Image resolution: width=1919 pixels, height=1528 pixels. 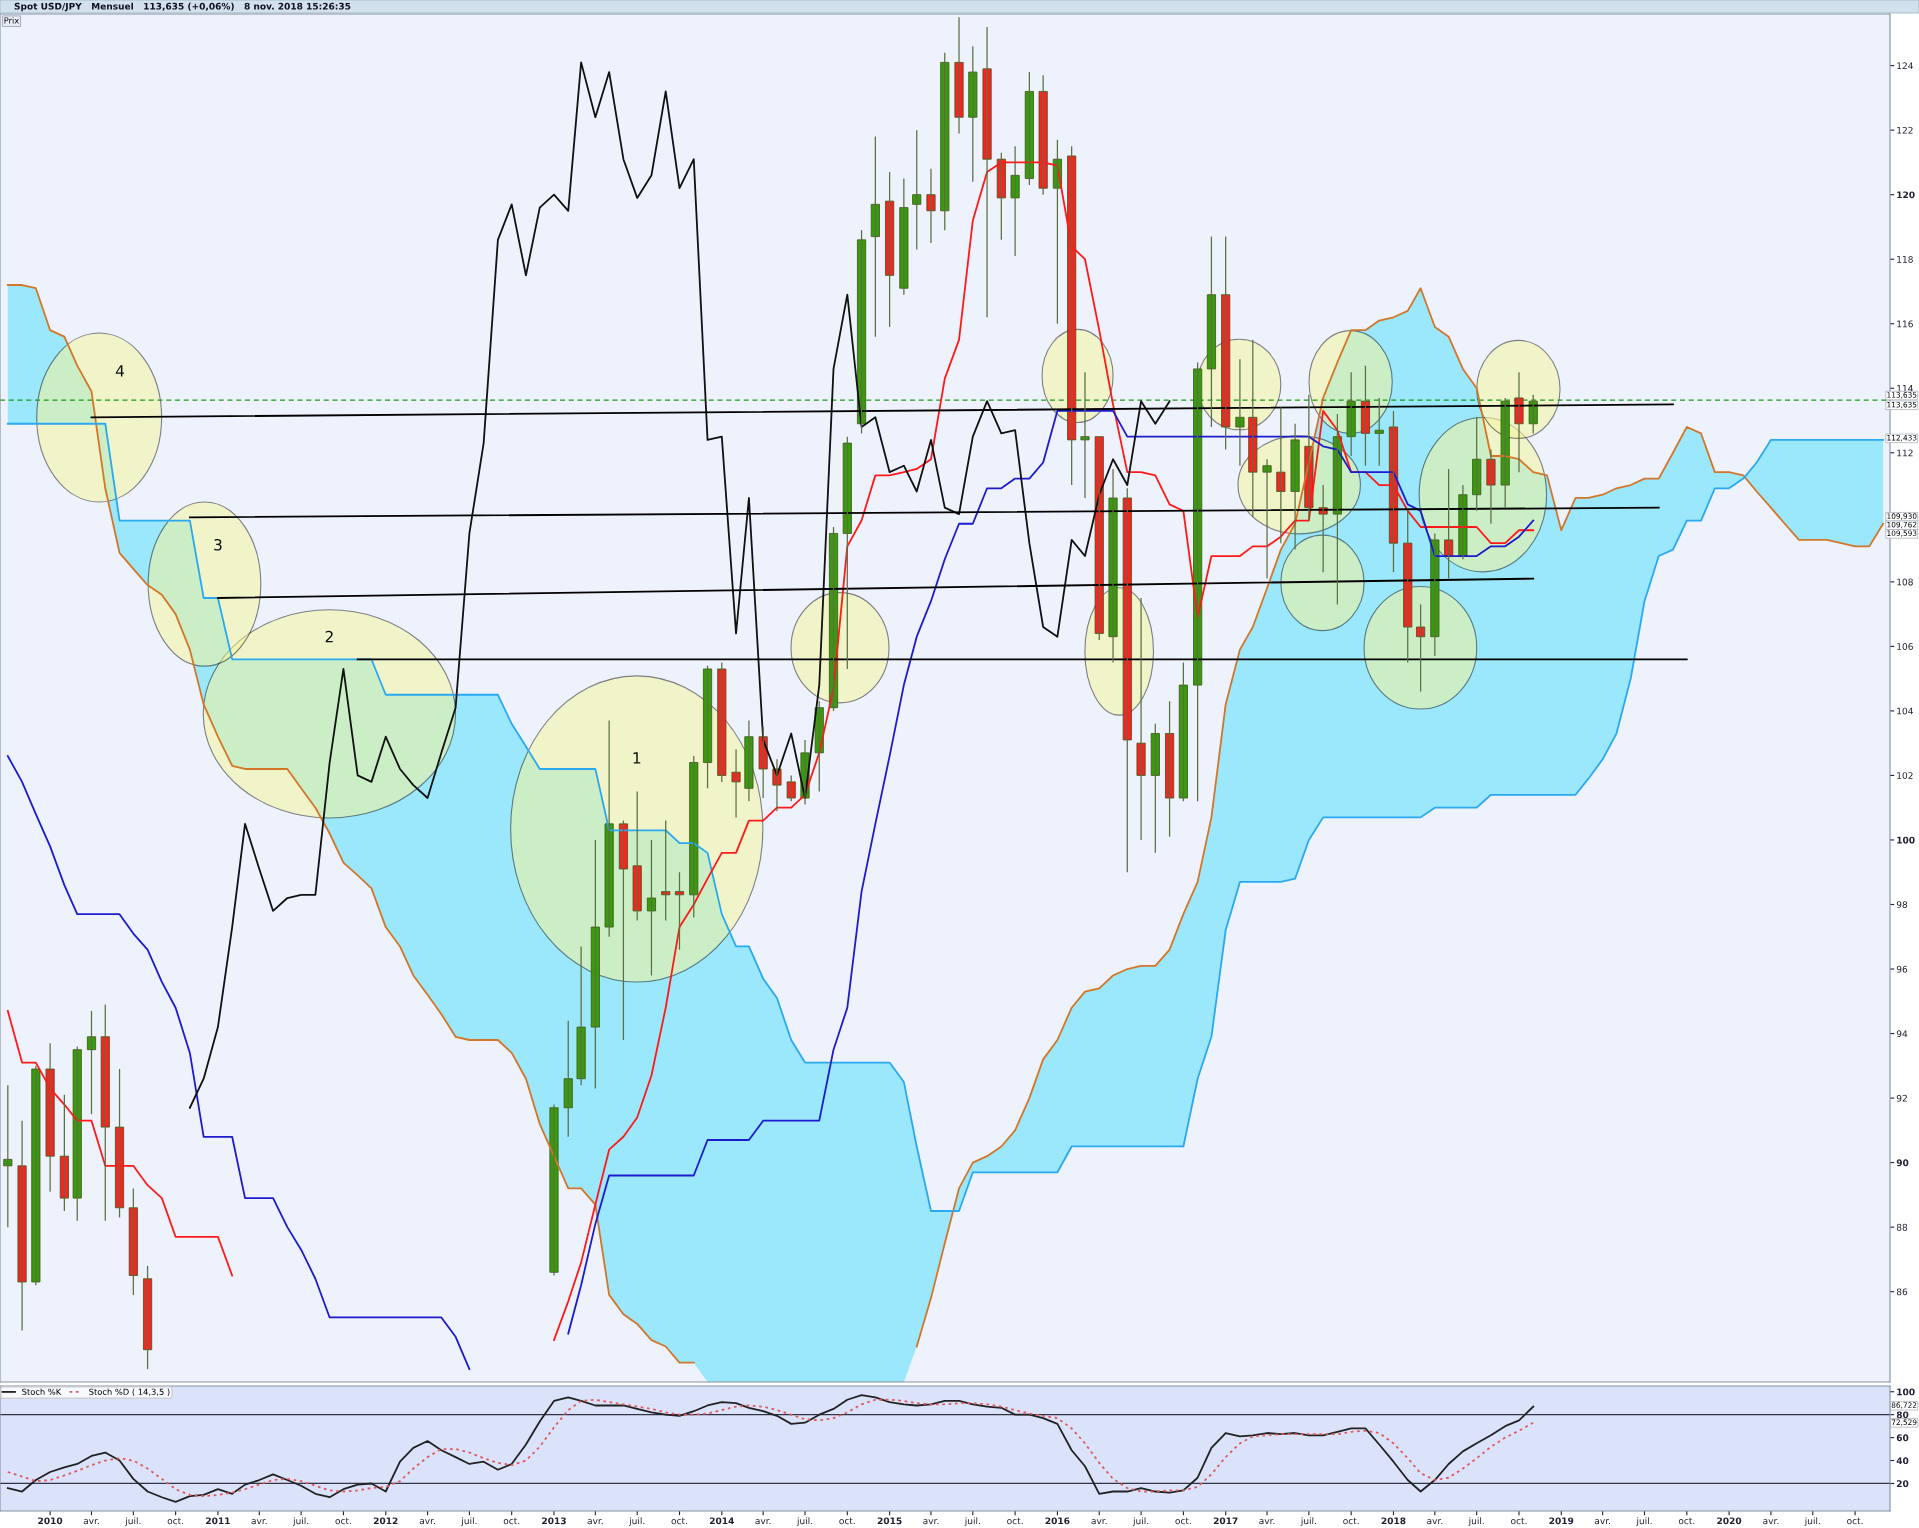 What do you see at coordinates (1905, 646) in the screenshot?
I see `y-tick-label: 106` at bounding box center [1905, 646].